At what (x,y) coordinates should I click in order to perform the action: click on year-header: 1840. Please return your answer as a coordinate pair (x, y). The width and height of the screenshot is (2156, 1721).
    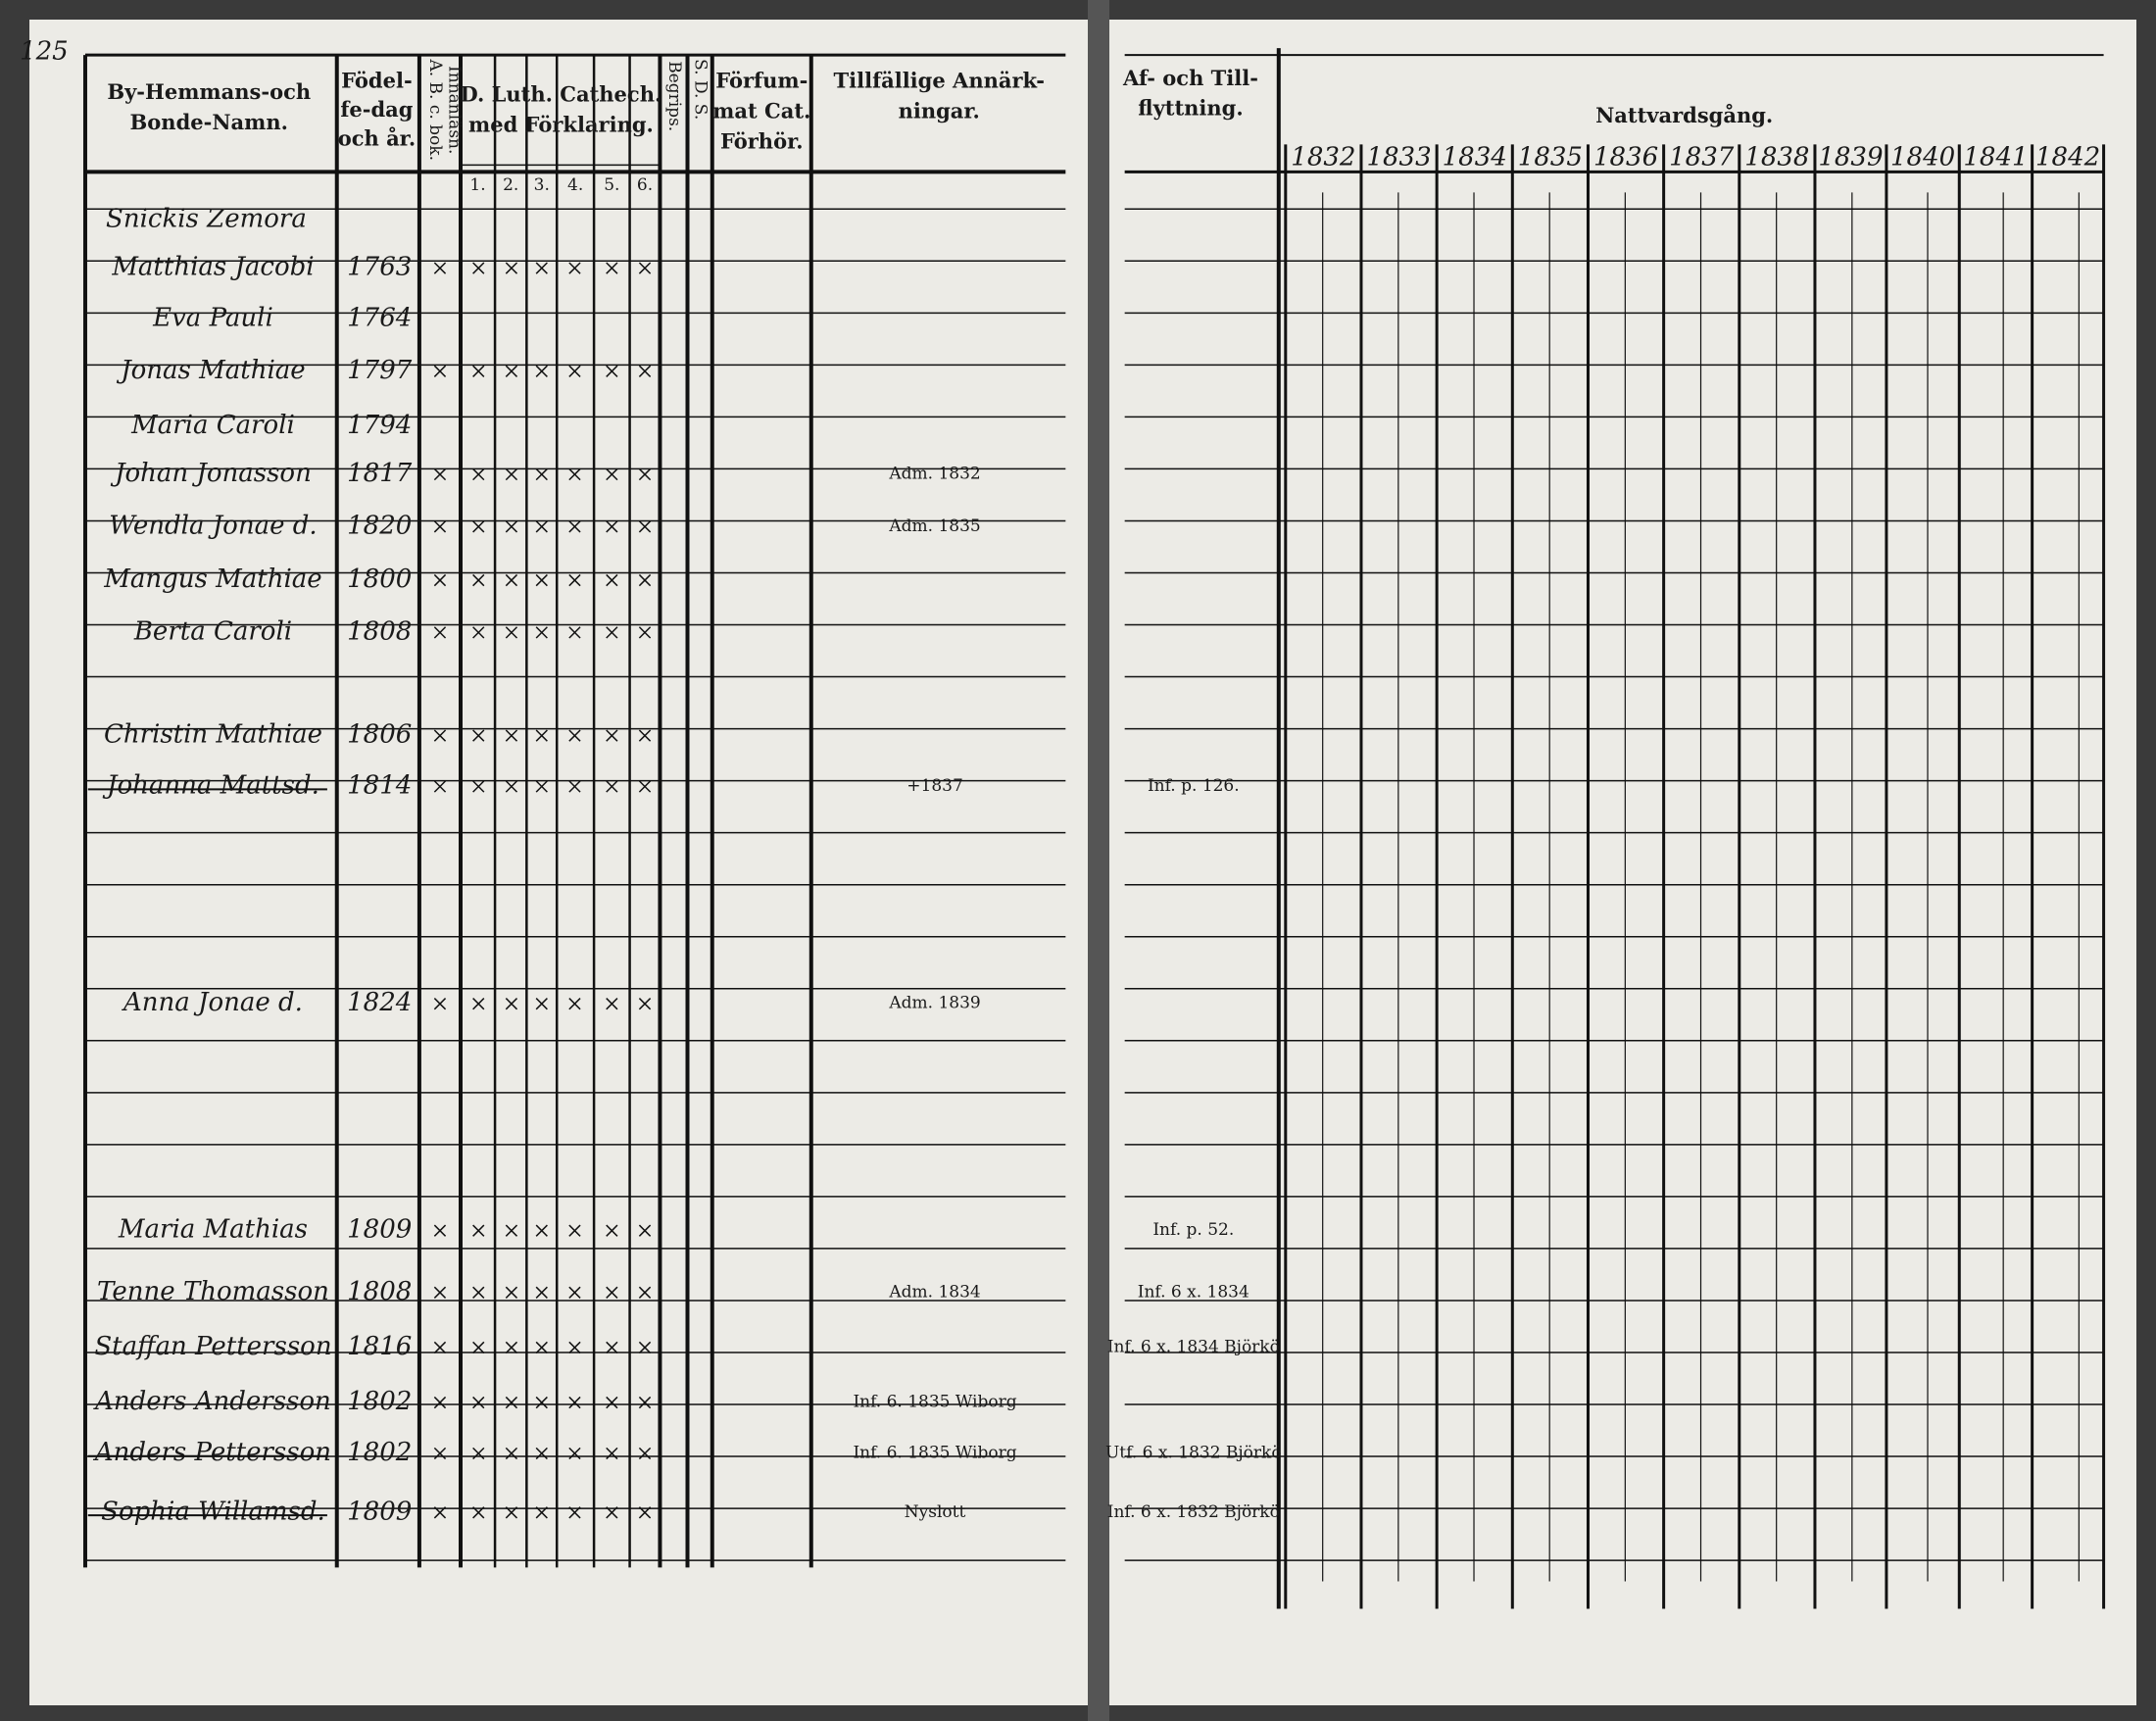
    Looking at the image, I should click on (1922, 157).